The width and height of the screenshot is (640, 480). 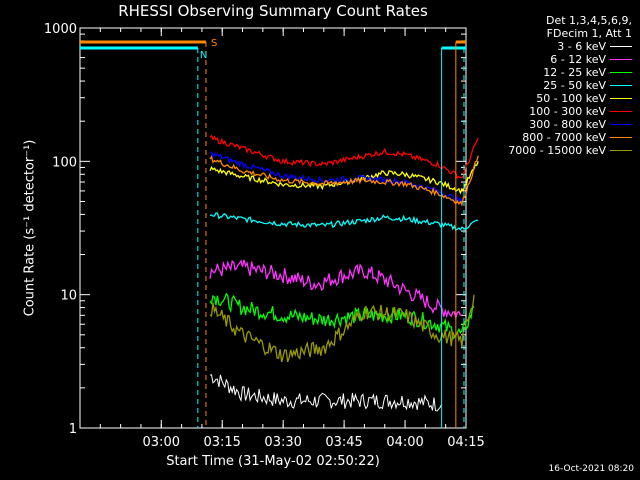 What do you see at coordinates (465, 442) in the screenshot?
I see `x-tick-label: 04:15` at bounding box center [465, 442].